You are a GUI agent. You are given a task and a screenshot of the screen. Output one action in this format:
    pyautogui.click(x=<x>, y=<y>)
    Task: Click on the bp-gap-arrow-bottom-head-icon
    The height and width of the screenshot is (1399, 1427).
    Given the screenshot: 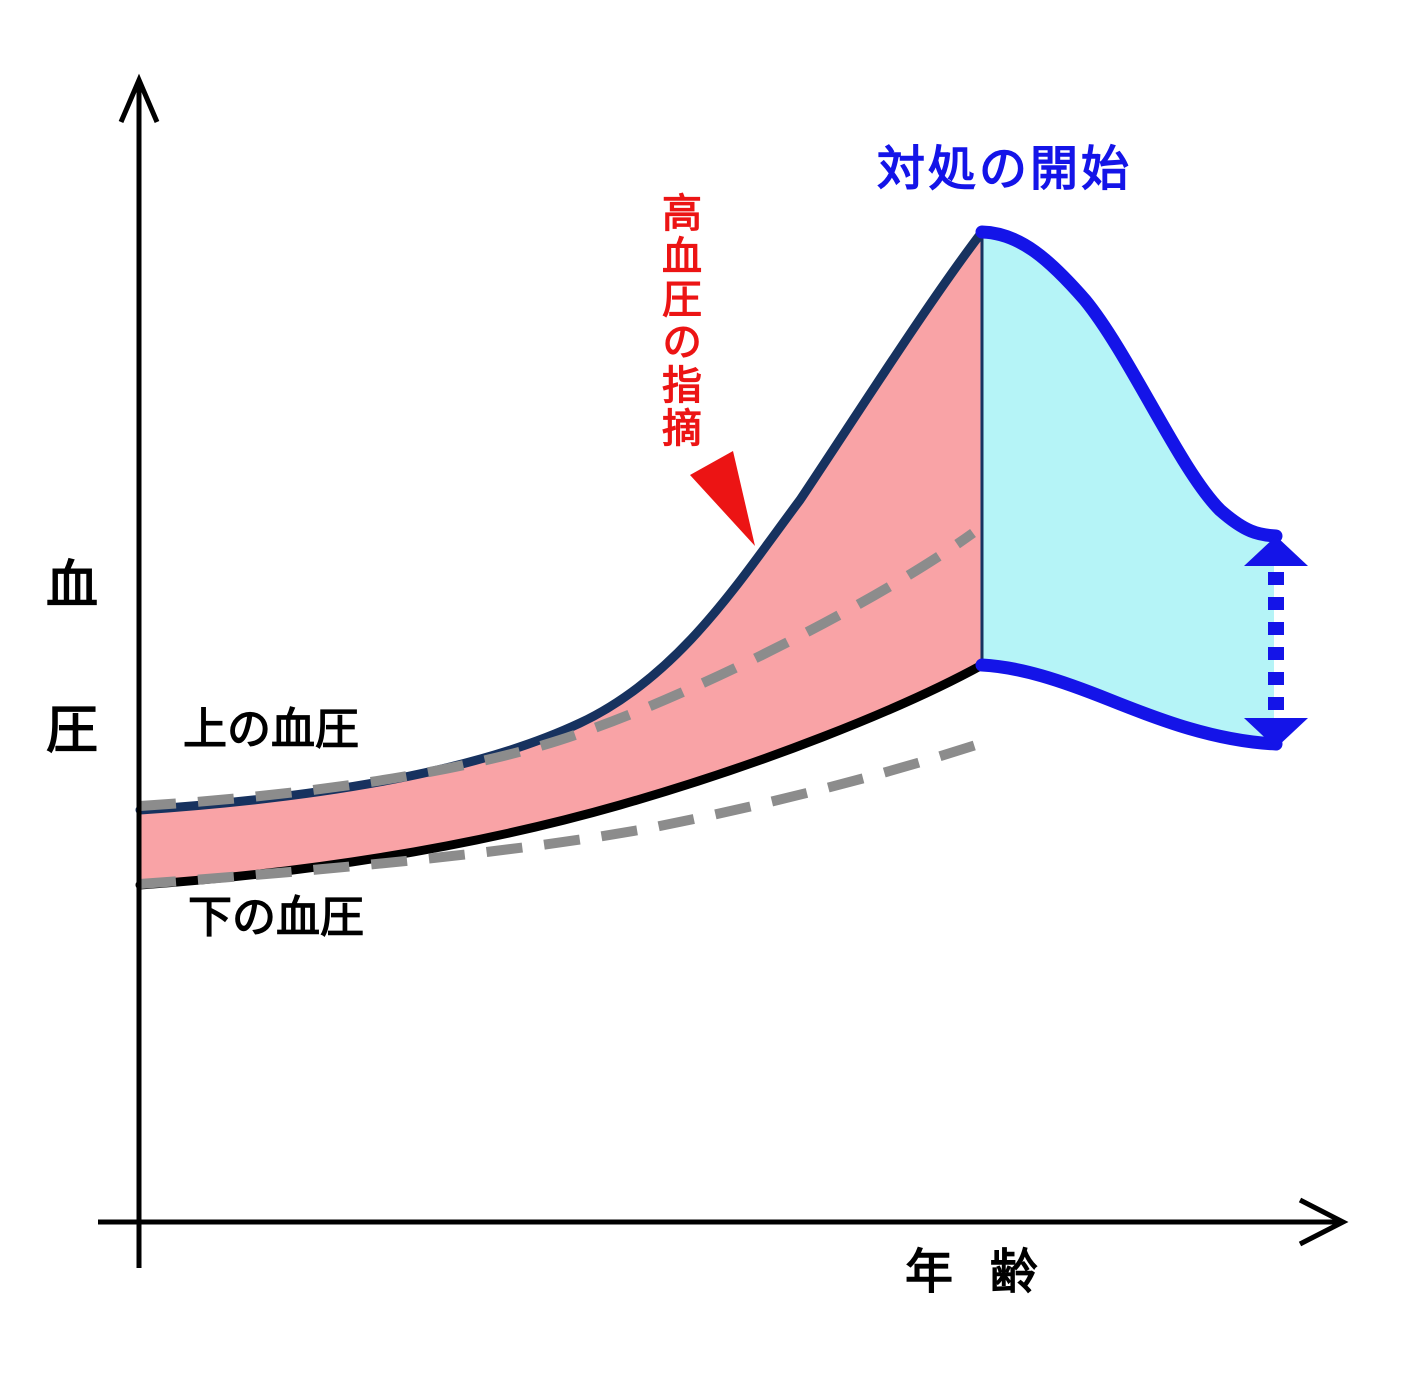 What is the action you would take?
    pyautogui.click(x=1276, y=733)
    